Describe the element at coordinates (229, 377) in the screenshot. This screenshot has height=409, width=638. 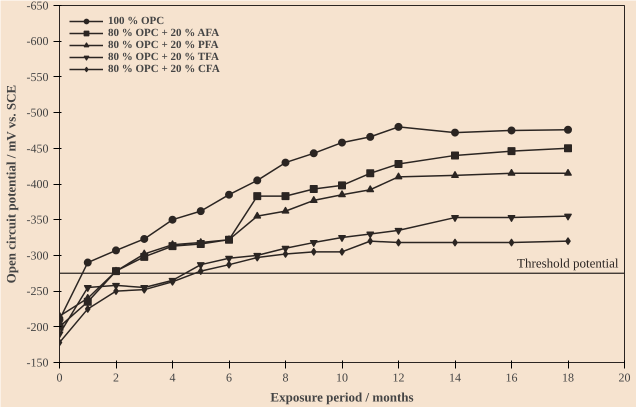
I see `x-tick-label: 6` at that location.